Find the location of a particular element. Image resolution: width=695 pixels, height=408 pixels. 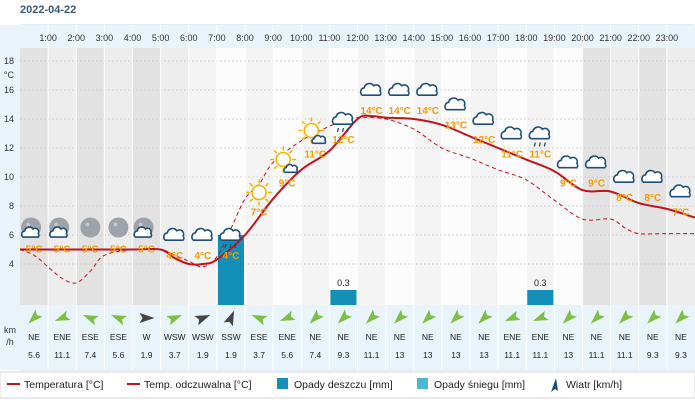

legend-wind: Wiatr [km/h] is located at coordinates (594, 385).